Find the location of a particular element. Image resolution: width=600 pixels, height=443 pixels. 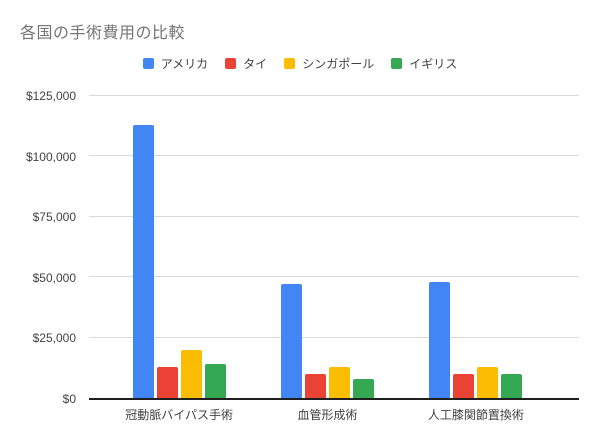

x-category-label: 人工膝関節置換術 is located at coordinates (475, 415).